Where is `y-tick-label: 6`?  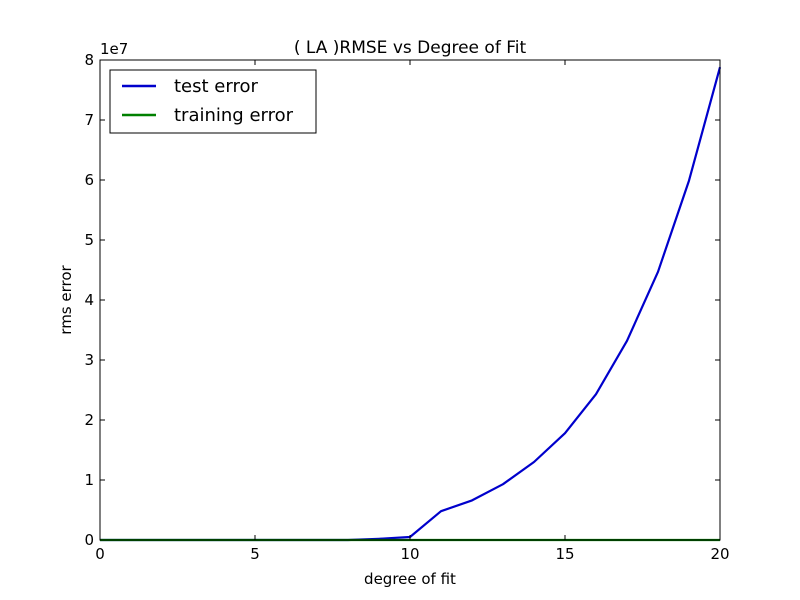 y-tick-label: 6 is located at coordinates (89, 180).